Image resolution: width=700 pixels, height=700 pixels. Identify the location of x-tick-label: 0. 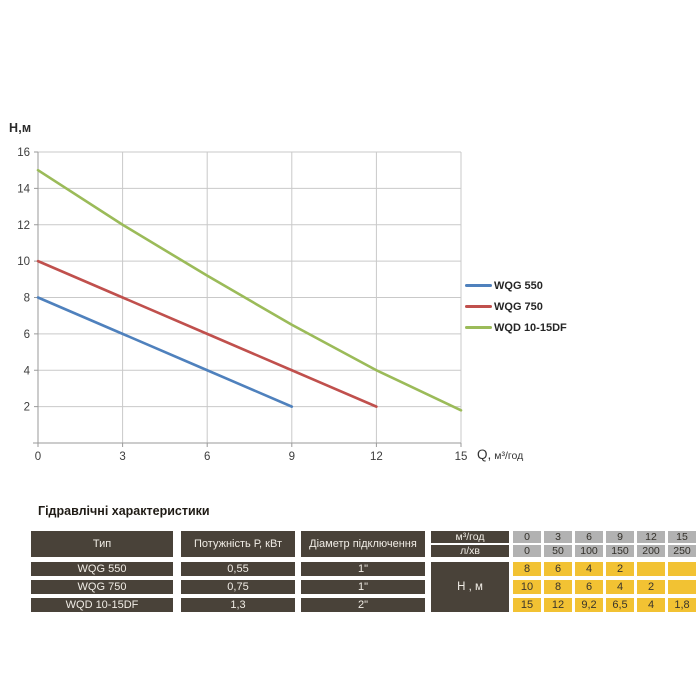
(38, 457).